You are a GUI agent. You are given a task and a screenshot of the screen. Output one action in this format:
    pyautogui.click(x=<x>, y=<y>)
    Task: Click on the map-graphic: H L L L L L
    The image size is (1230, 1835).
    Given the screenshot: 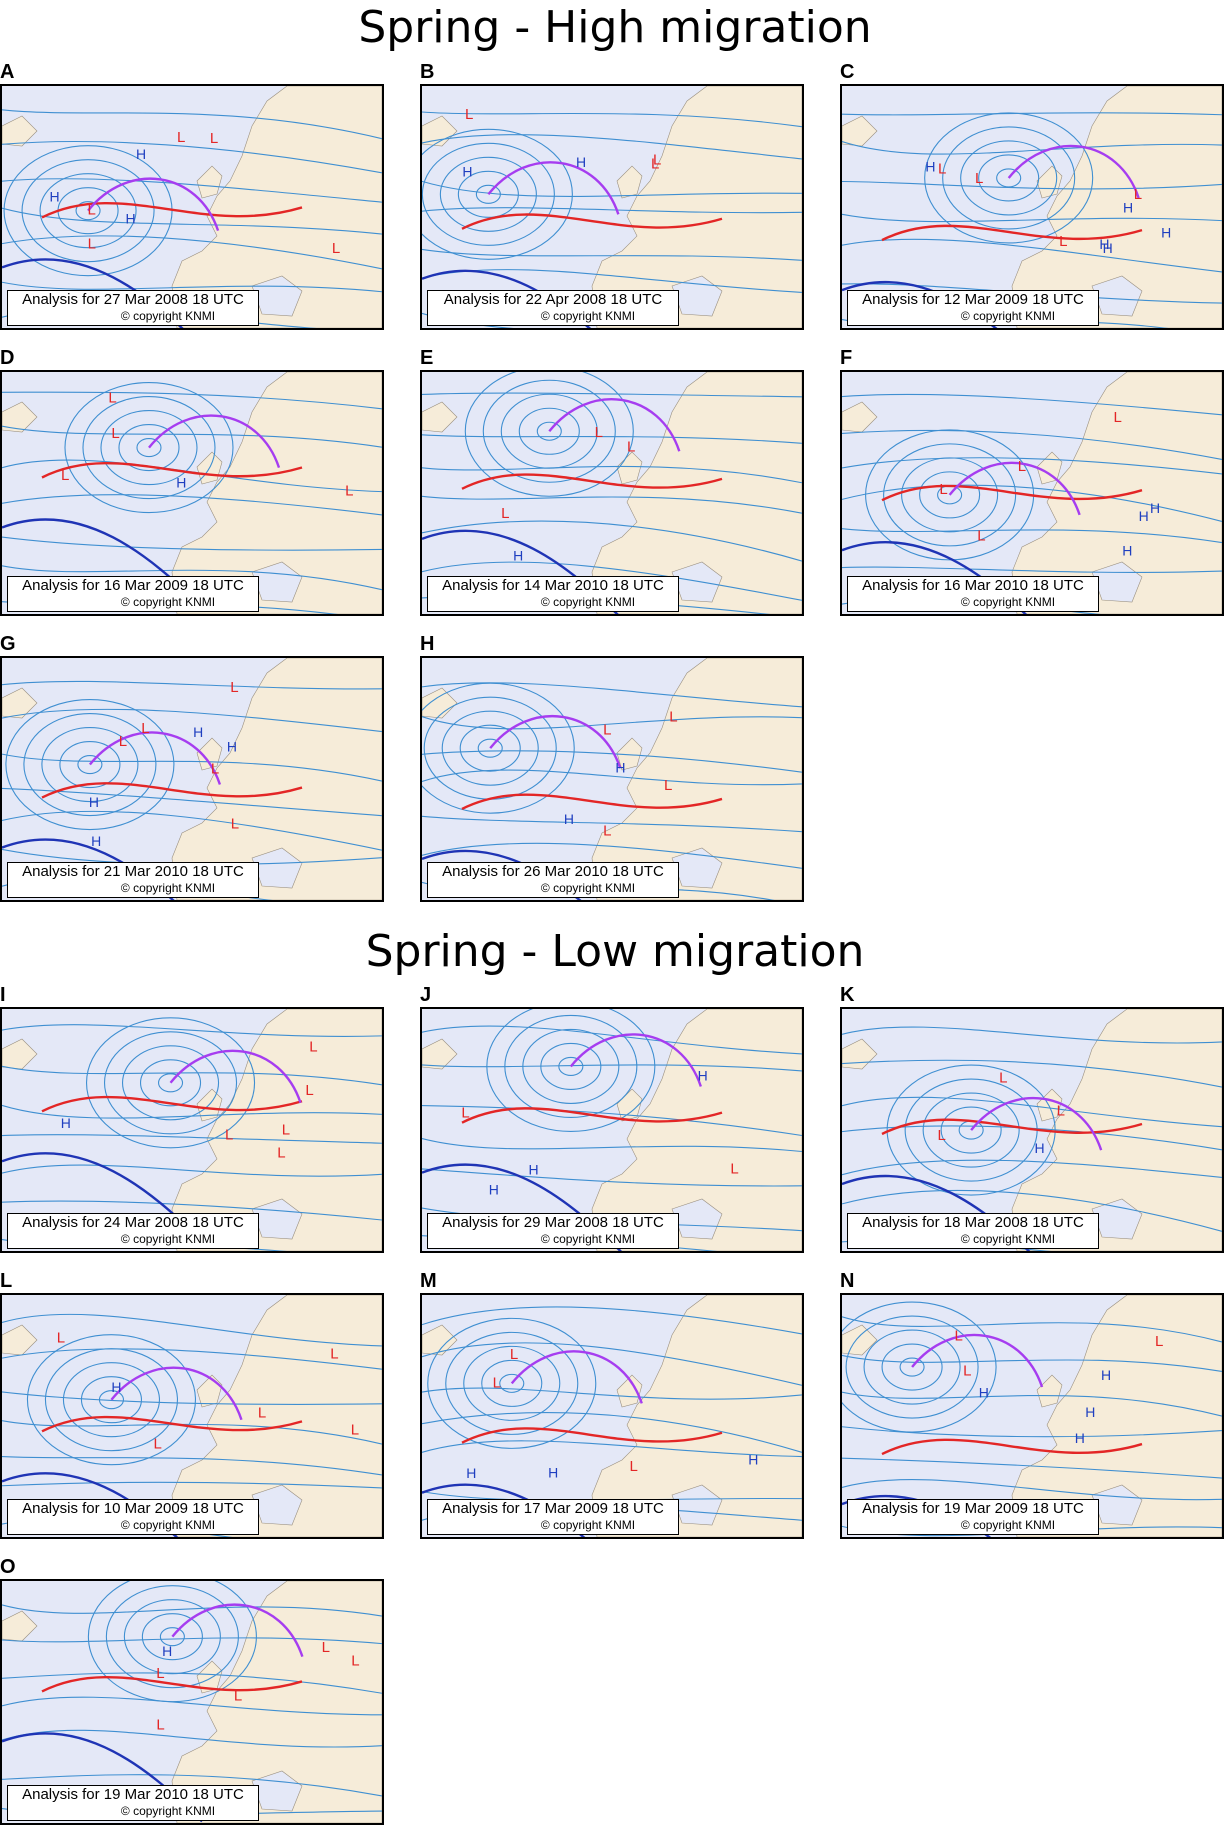 What is the action you would take?
    pyautogui.click(x=192, y=1416)
    